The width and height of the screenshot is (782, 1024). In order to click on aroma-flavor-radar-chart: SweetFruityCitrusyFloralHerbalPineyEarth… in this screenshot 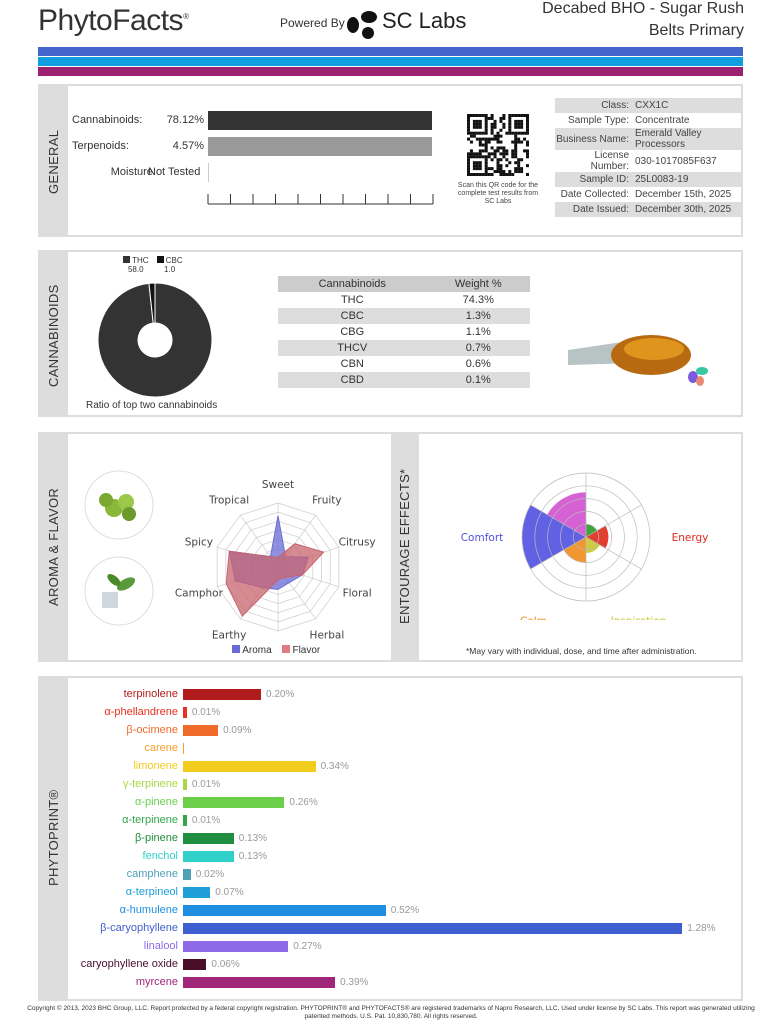, I will do `click(275, 560)`.